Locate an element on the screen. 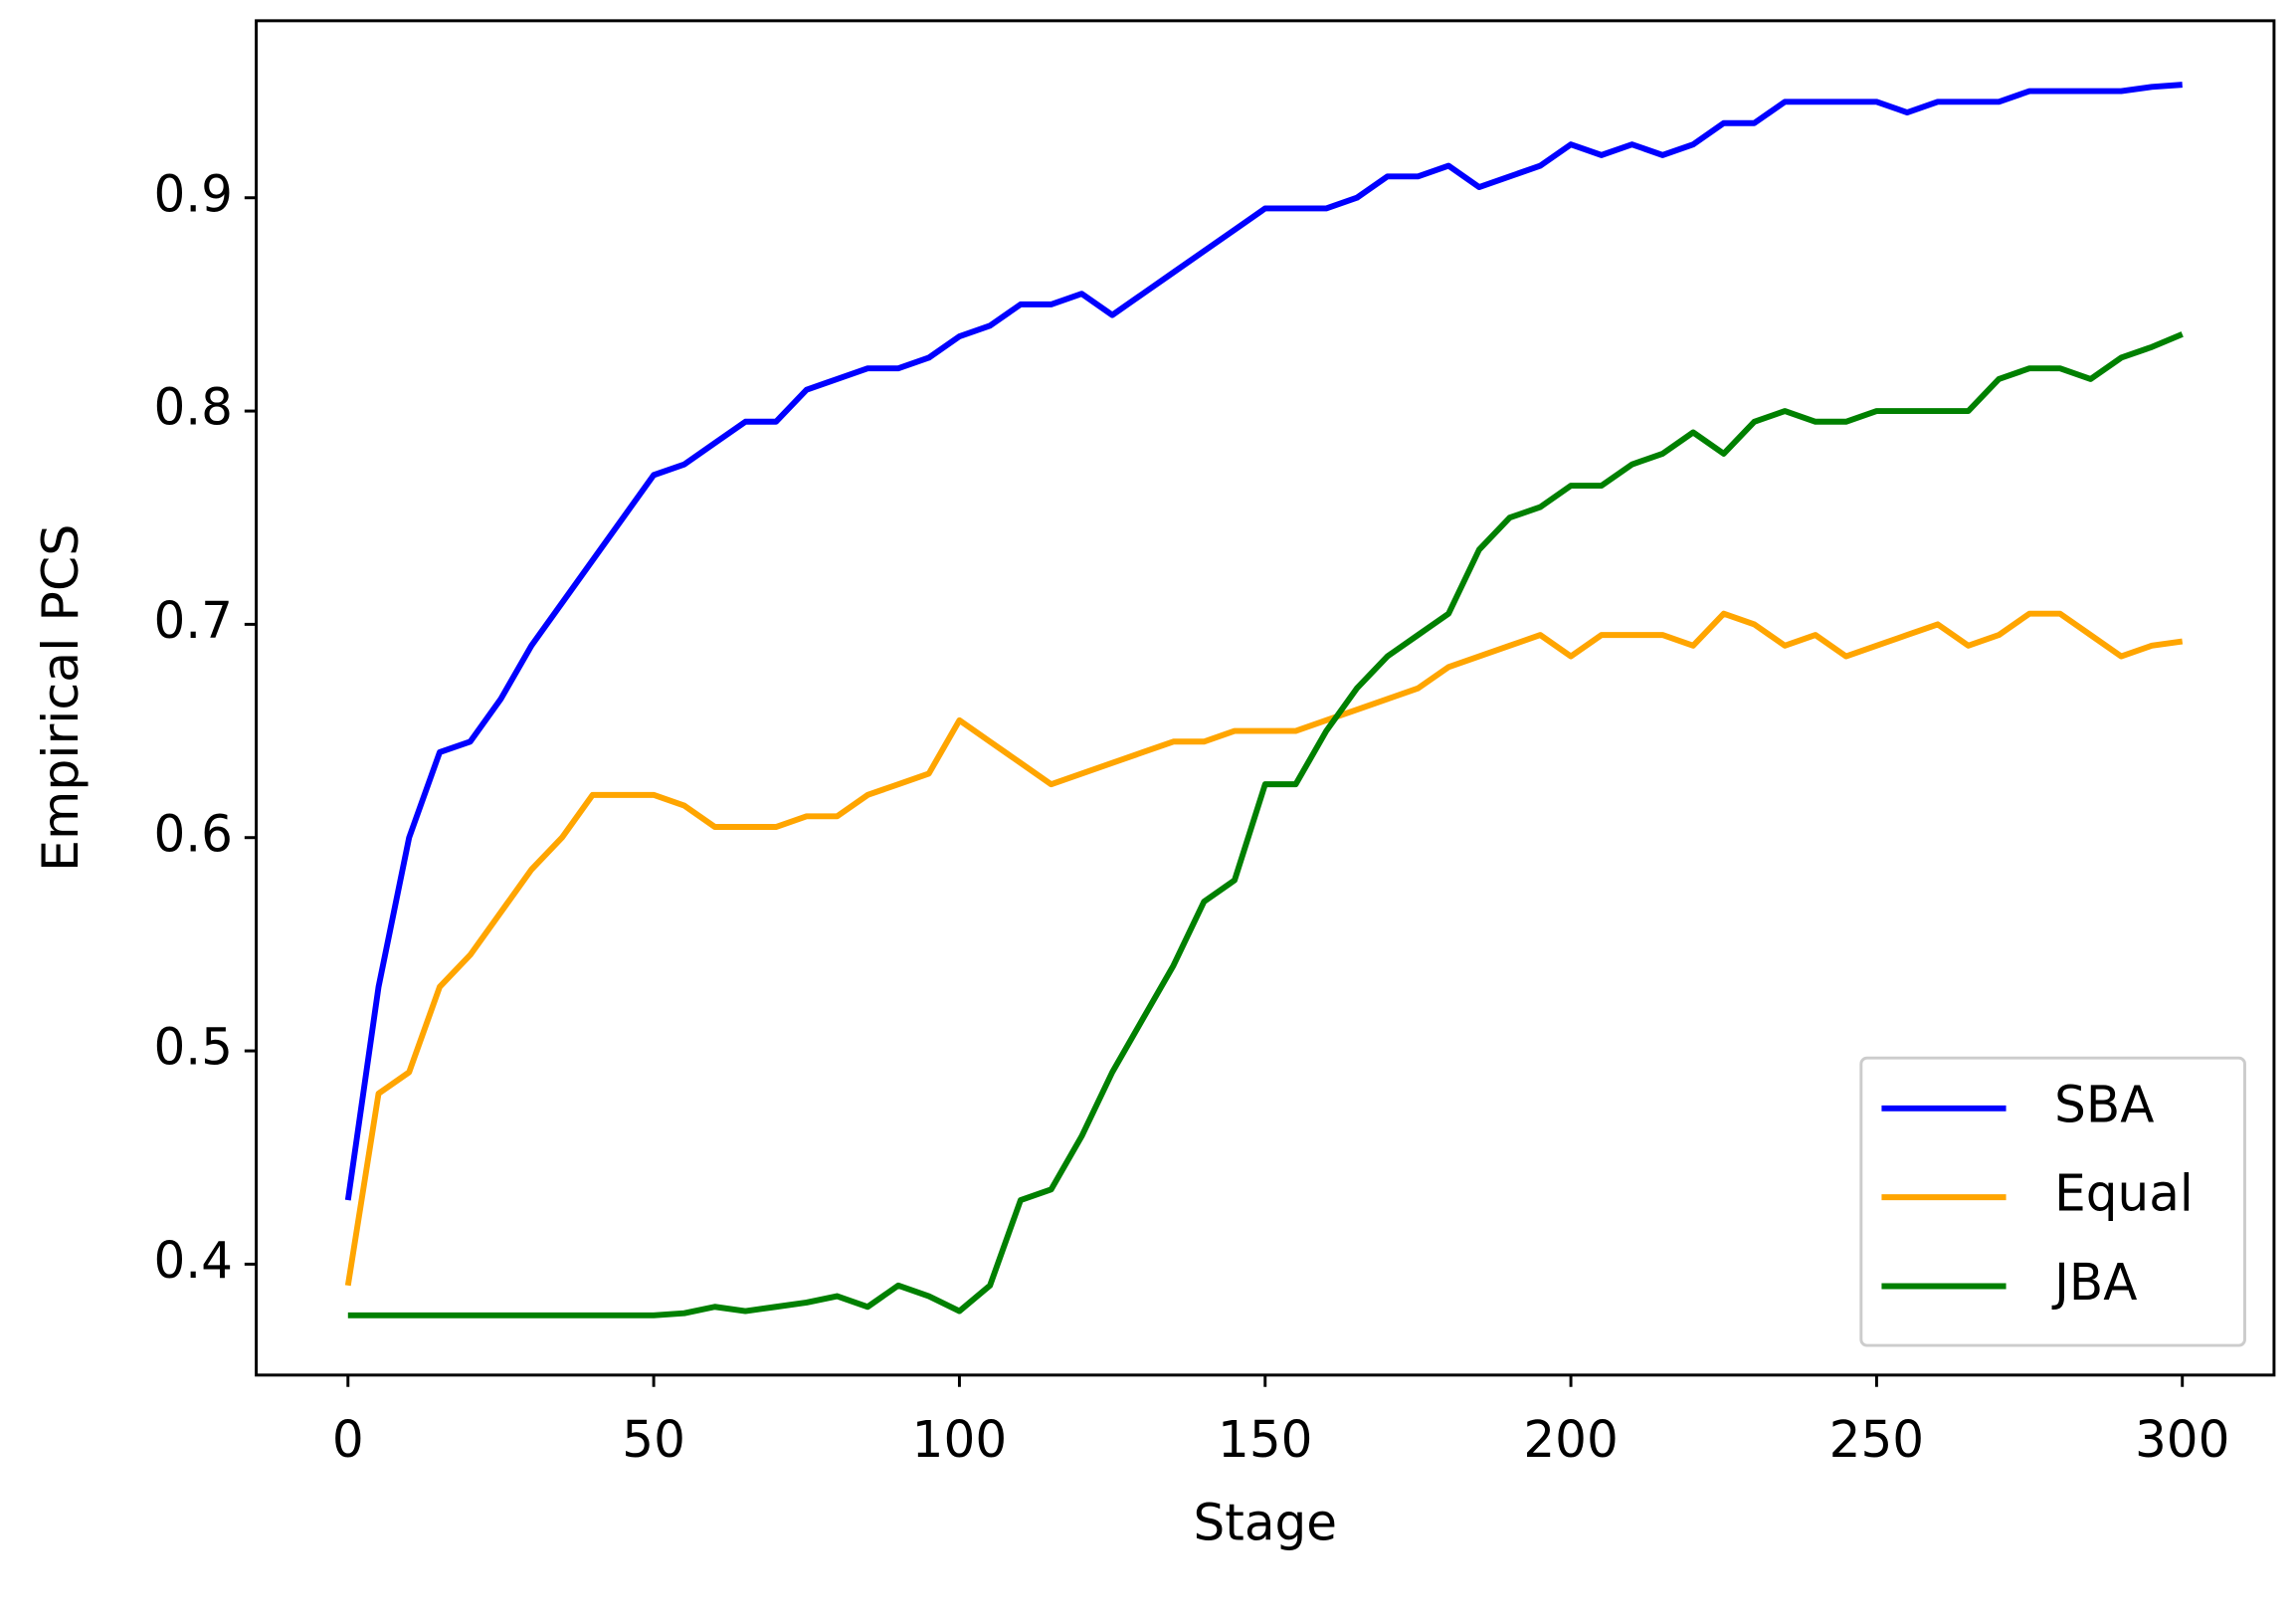  y-tick-label: 0.4 is located at coordinates (193, 1261).